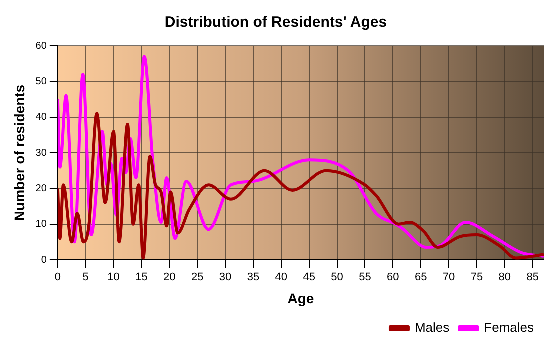 Image resolution: width=560 pixels, height=353 pixels. I want to click on x-tick-label: 20, so click(170, 278).